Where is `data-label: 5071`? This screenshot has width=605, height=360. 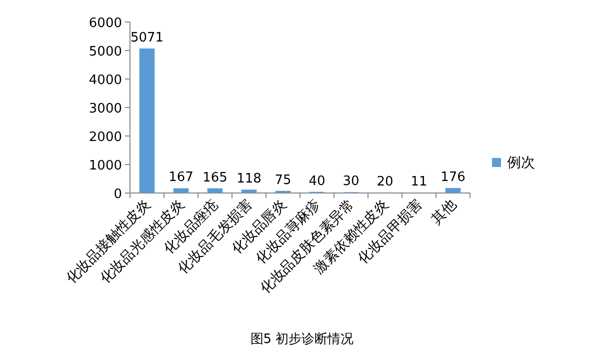 data-label: 5071 is located at coordinates (147, 38).